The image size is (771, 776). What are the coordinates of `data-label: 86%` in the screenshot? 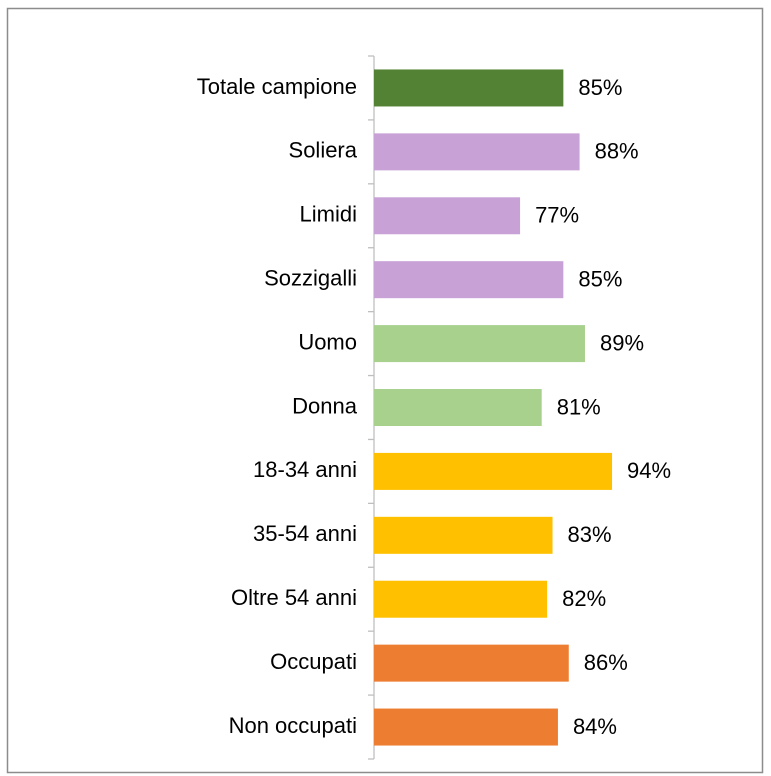 It's located at (606, 662).